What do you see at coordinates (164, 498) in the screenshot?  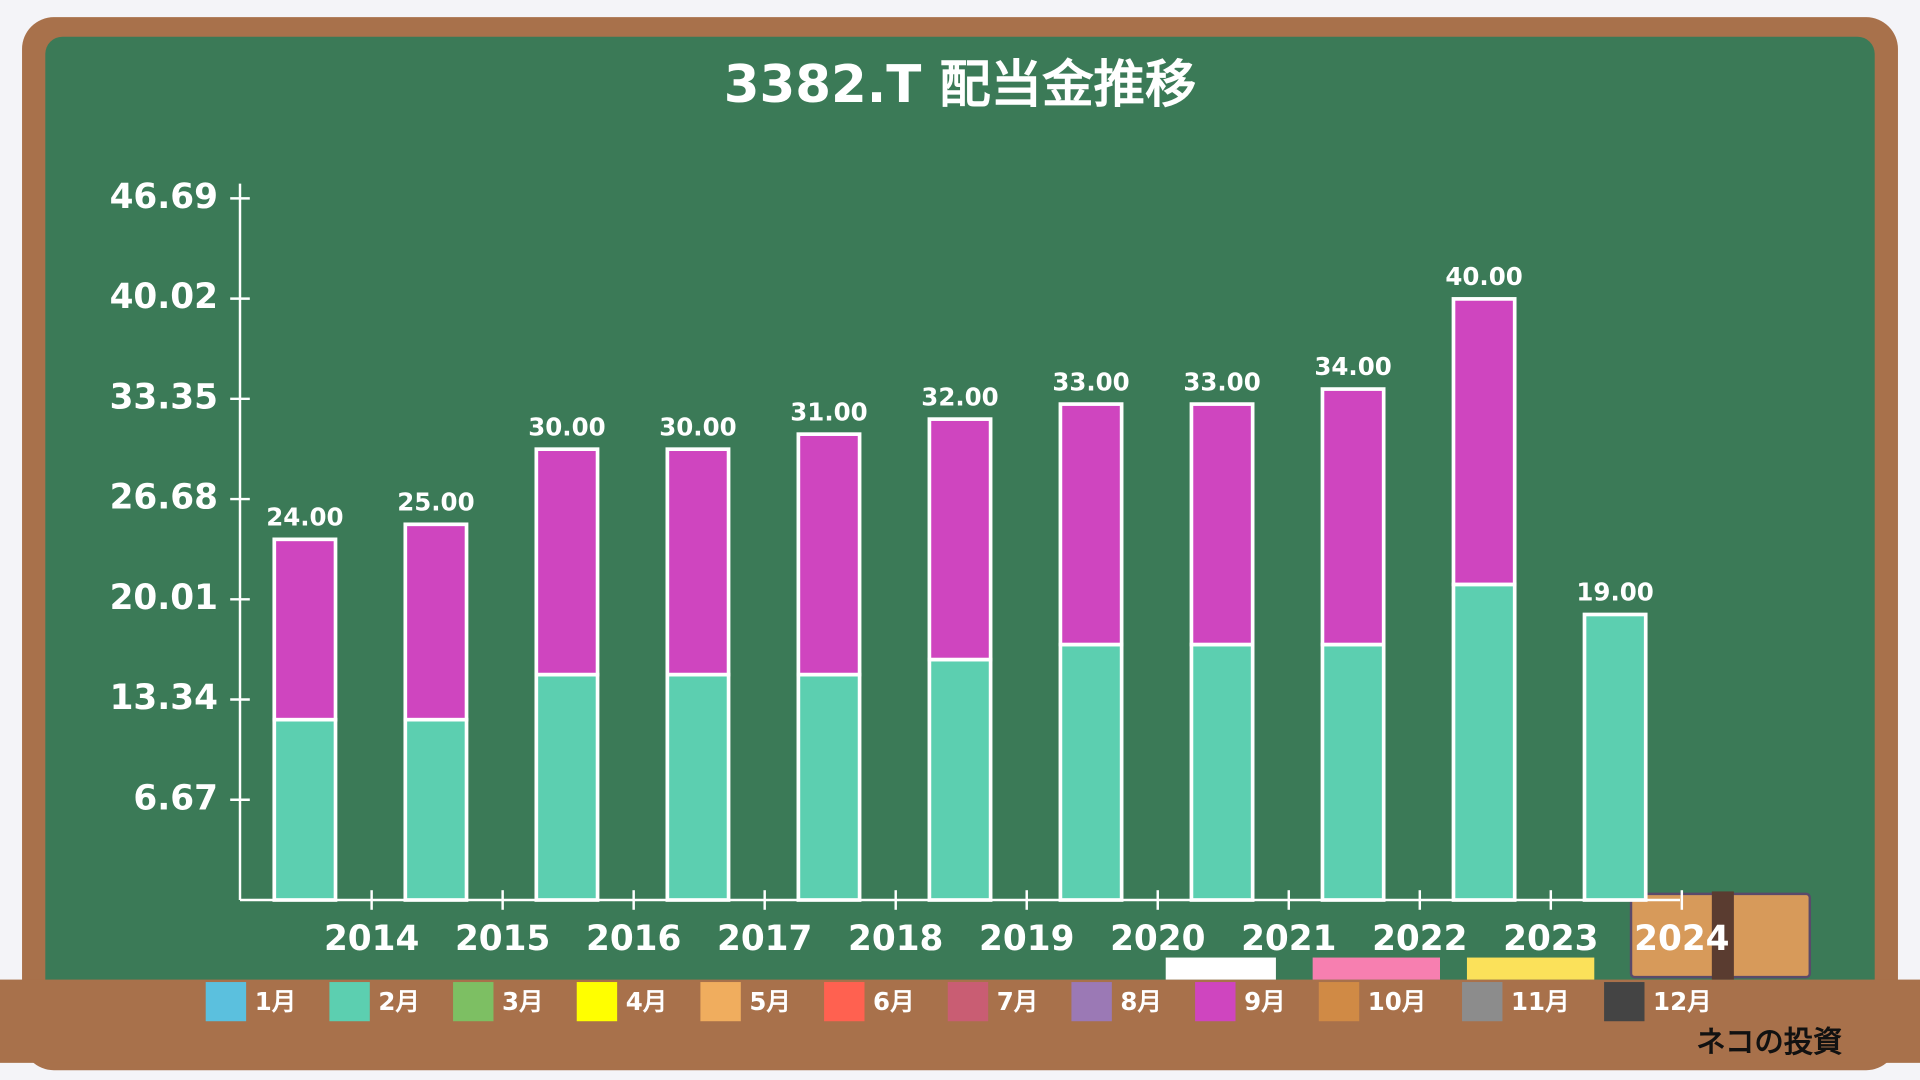 I see `y-tick-label: 26.68` at bounding box center [164, 498].